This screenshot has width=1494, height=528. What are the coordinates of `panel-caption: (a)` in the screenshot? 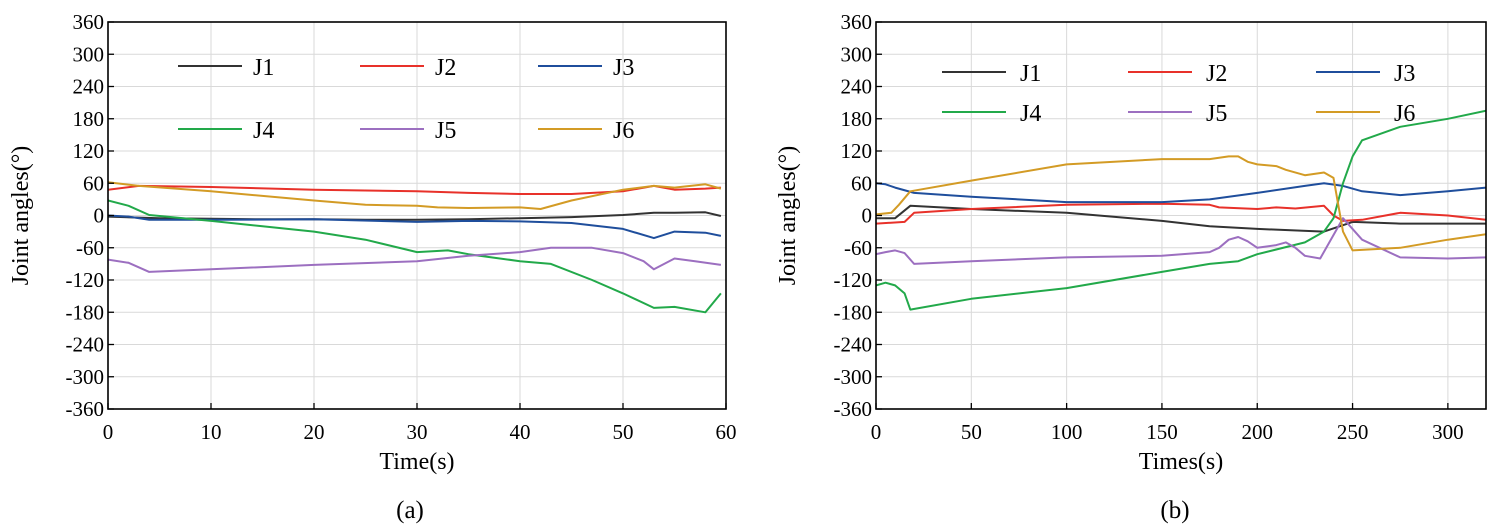 It's located at (410, 510).